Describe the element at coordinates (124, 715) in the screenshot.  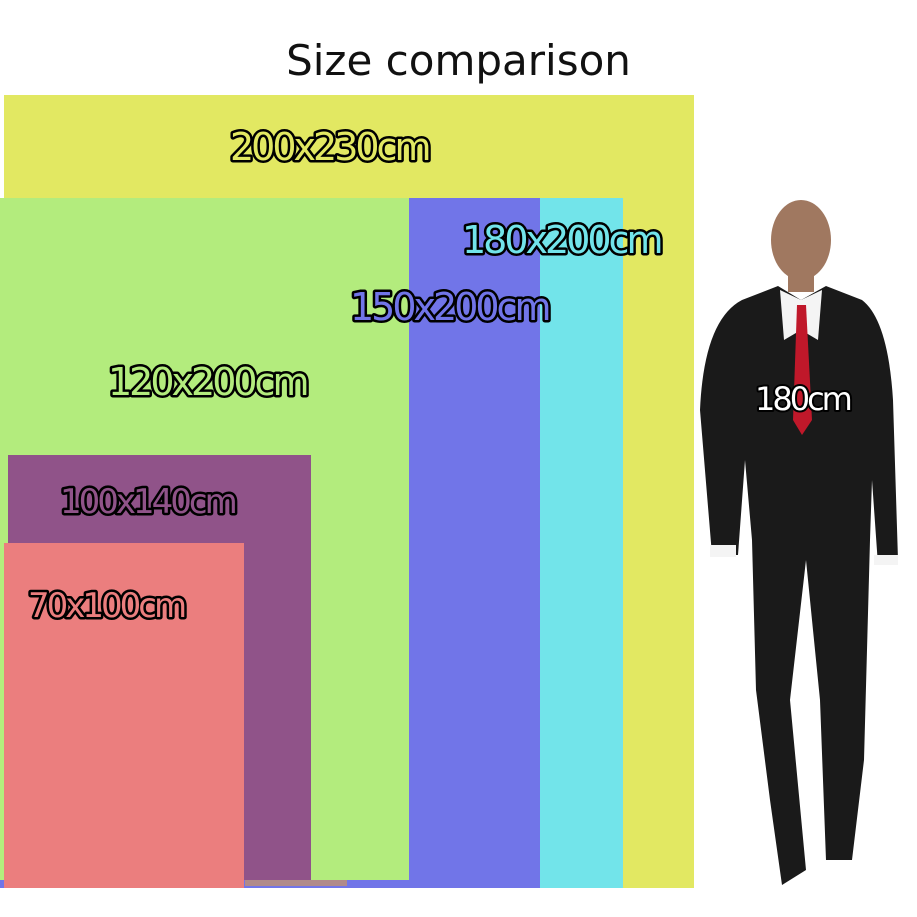
I see `rug-70x100` at that location.